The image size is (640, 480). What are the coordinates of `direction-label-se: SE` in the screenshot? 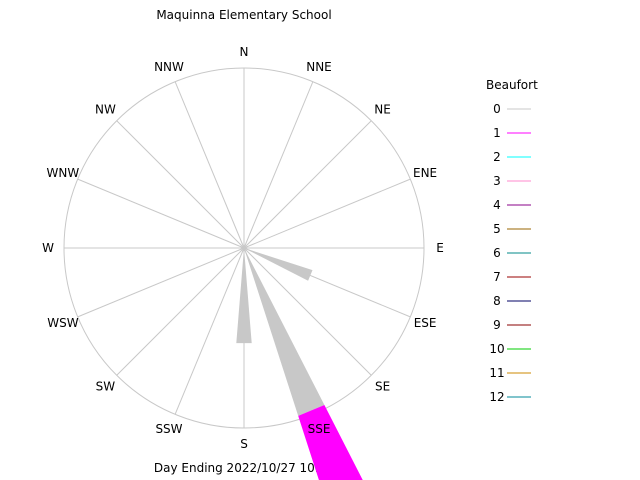 It's located at (382, 387).